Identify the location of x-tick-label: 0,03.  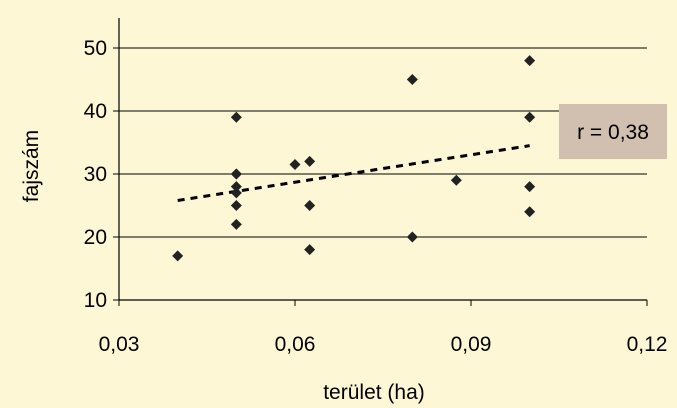
(119, 344).